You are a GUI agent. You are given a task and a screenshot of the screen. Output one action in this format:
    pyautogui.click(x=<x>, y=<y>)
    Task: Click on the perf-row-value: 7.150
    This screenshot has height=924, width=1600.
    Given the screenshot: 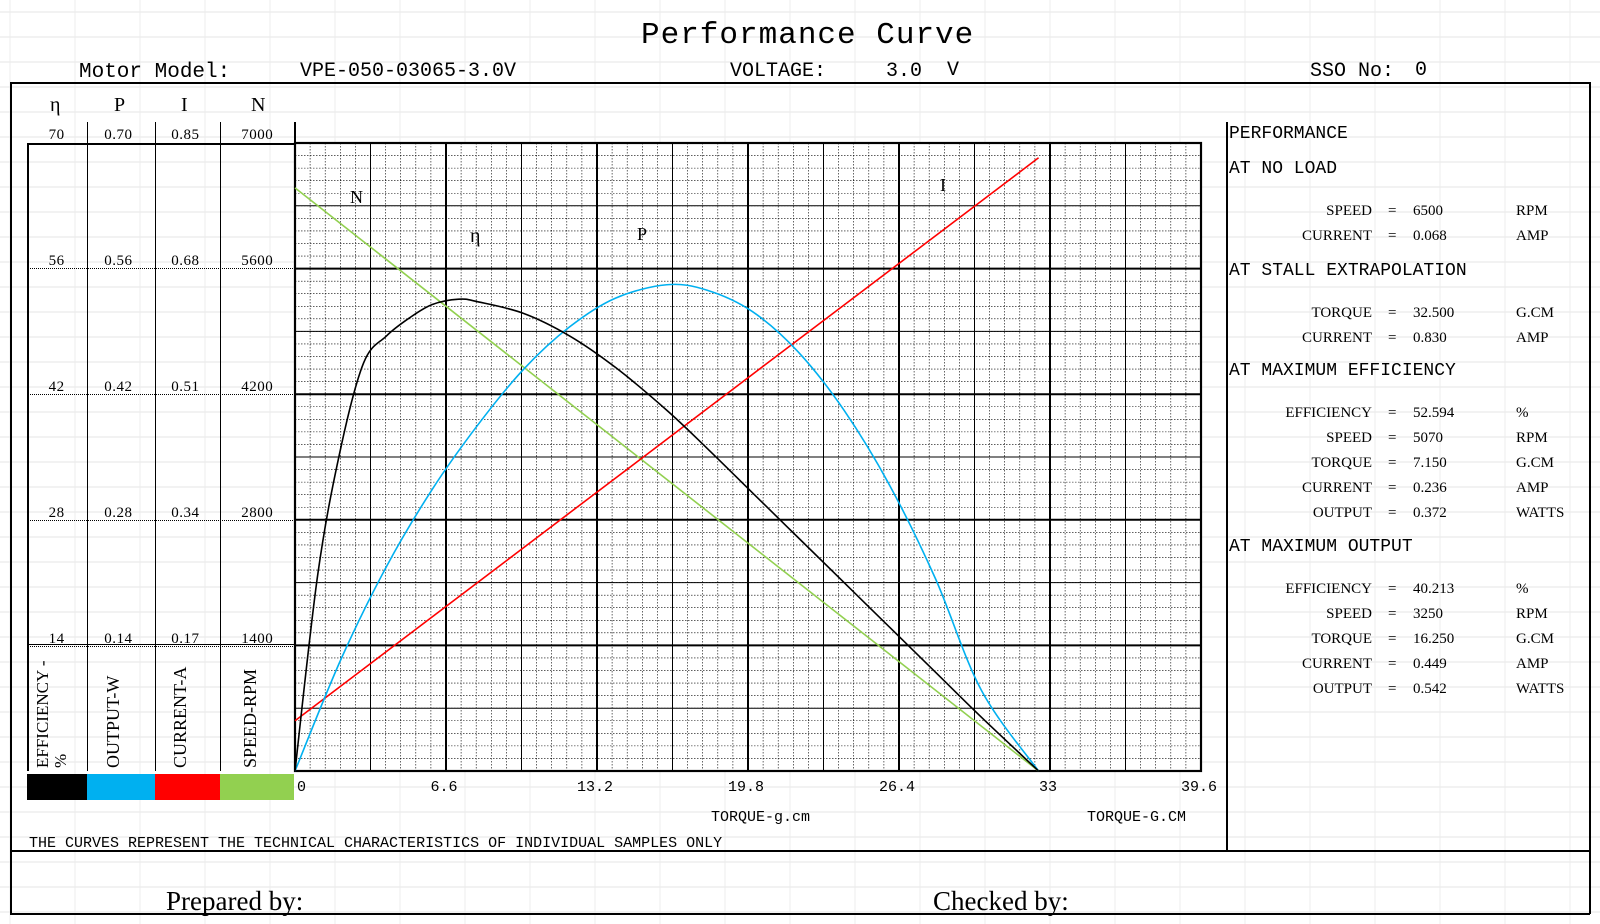 What is the action you would take?
    pyautogui.click(x=1430, y=463)
    